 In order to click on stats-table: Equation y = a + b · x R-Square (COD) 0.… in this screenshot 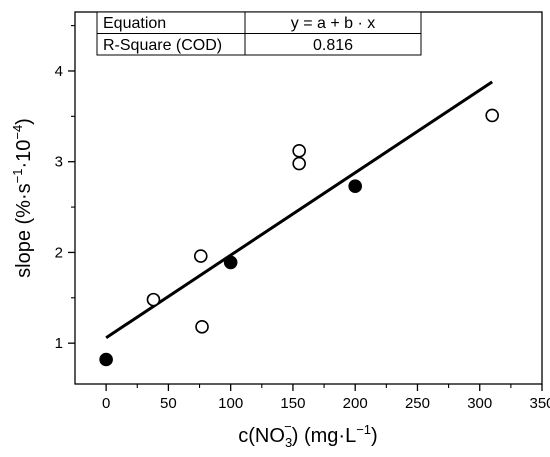, I will do `click(259, 33)`.